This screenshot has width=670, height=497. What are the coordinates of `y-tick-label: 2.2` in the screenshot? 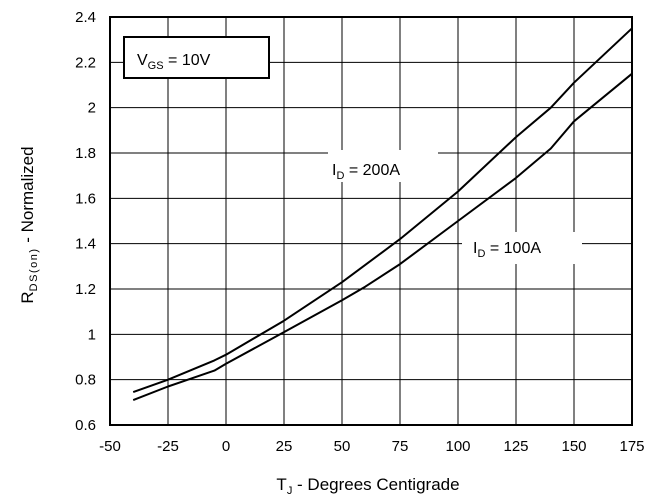 It's located at (85, 62).